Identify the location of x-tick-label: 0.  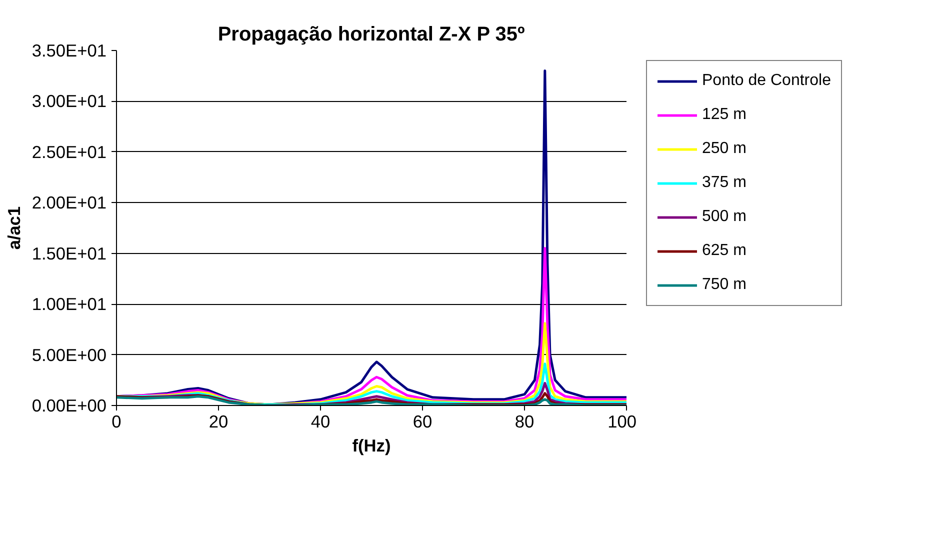
(117, 422).